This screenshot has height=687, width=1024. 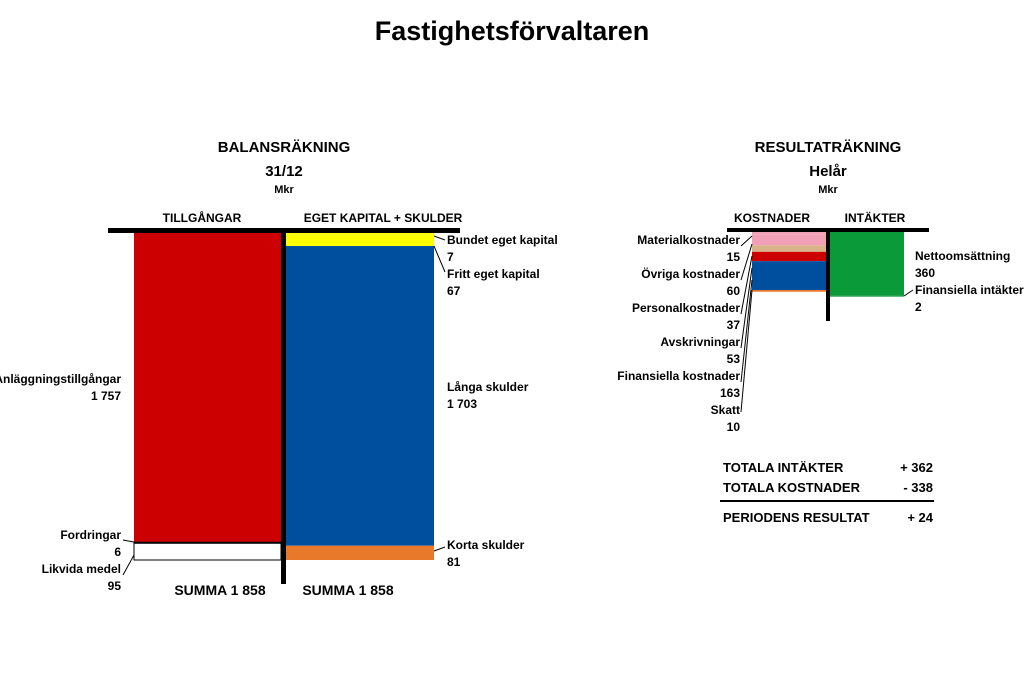 I want to click on value-personalkostnader: 37, so click(x=734, y=325).